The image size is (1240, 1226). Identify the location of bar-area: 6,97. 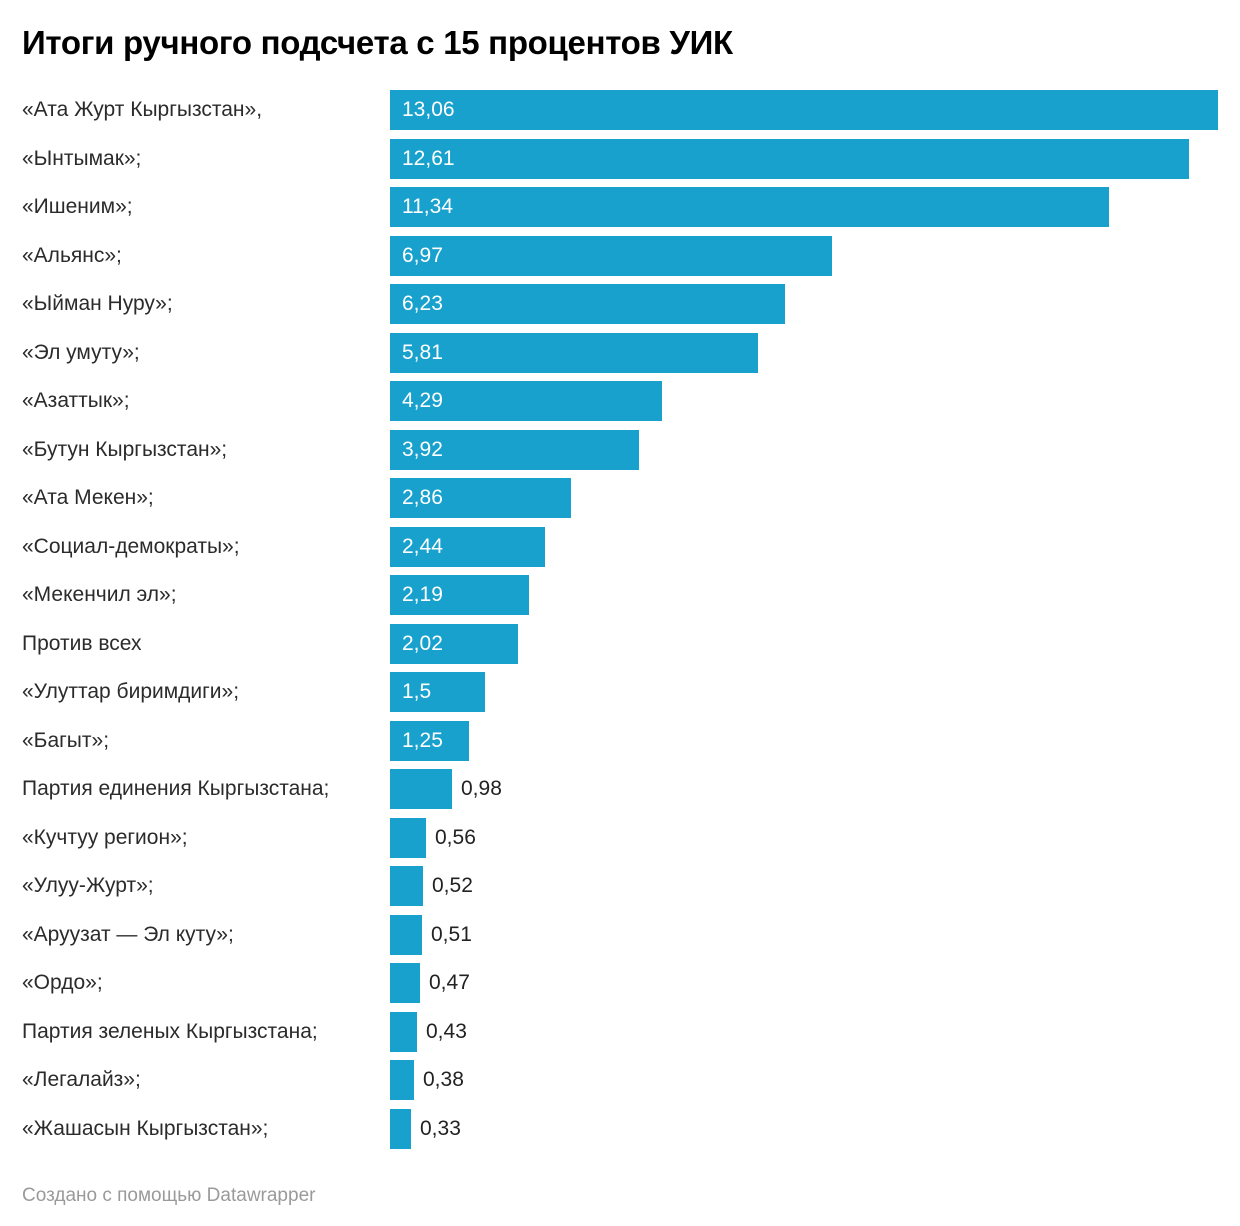
(804, 255).